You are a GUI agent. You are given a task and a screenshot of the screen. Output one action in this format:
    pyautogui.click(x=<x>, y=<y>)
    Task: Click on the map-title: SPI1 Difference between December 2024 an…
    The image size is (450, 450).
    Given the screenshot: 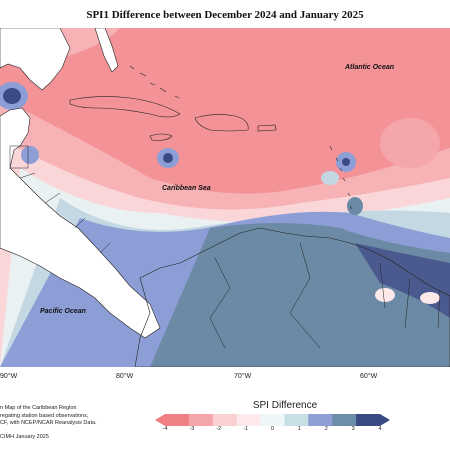 What is the action you would take?
    pyautogui.click(x=225, y=15)
    